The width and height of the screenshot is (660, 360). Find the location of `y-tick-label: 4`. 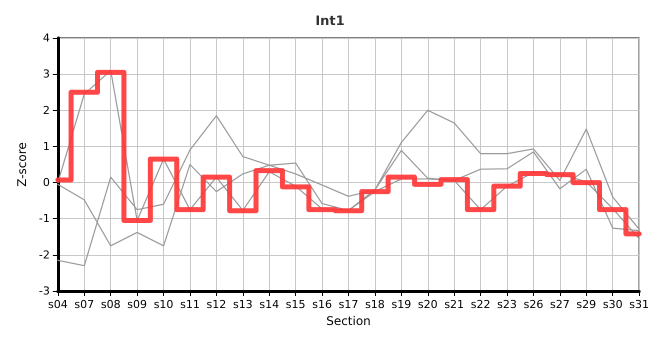

y-tick-label: 4 is located at coordinates (46, 38).